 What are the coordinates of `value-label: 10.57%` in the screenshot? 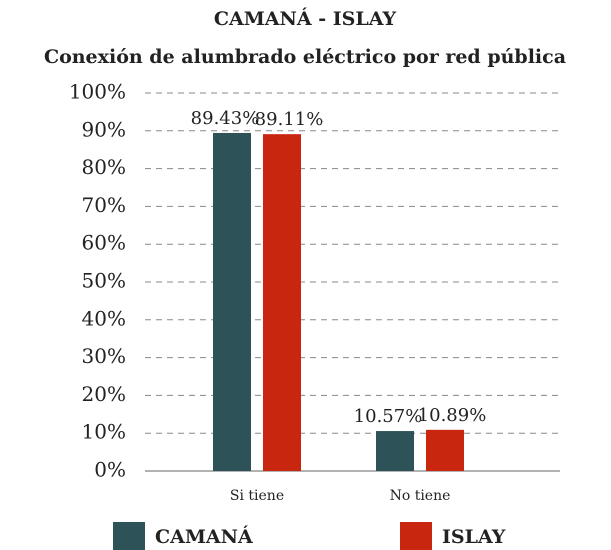 It's located at (388, 416).